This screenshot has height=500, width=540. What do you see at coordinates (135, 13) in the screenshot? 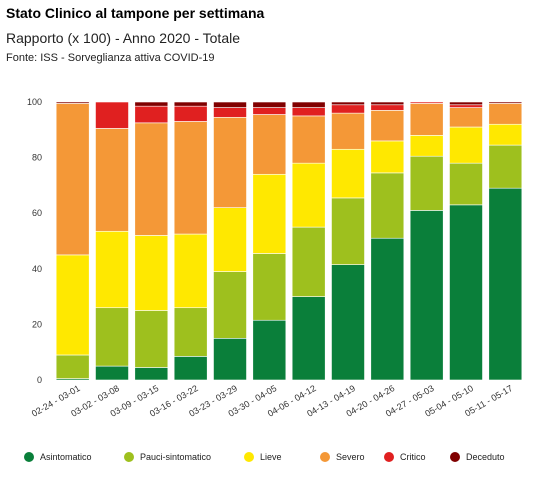
I see `chart-title: Stato Clinico al tampone per settimana` at bounding box center [135, 13].